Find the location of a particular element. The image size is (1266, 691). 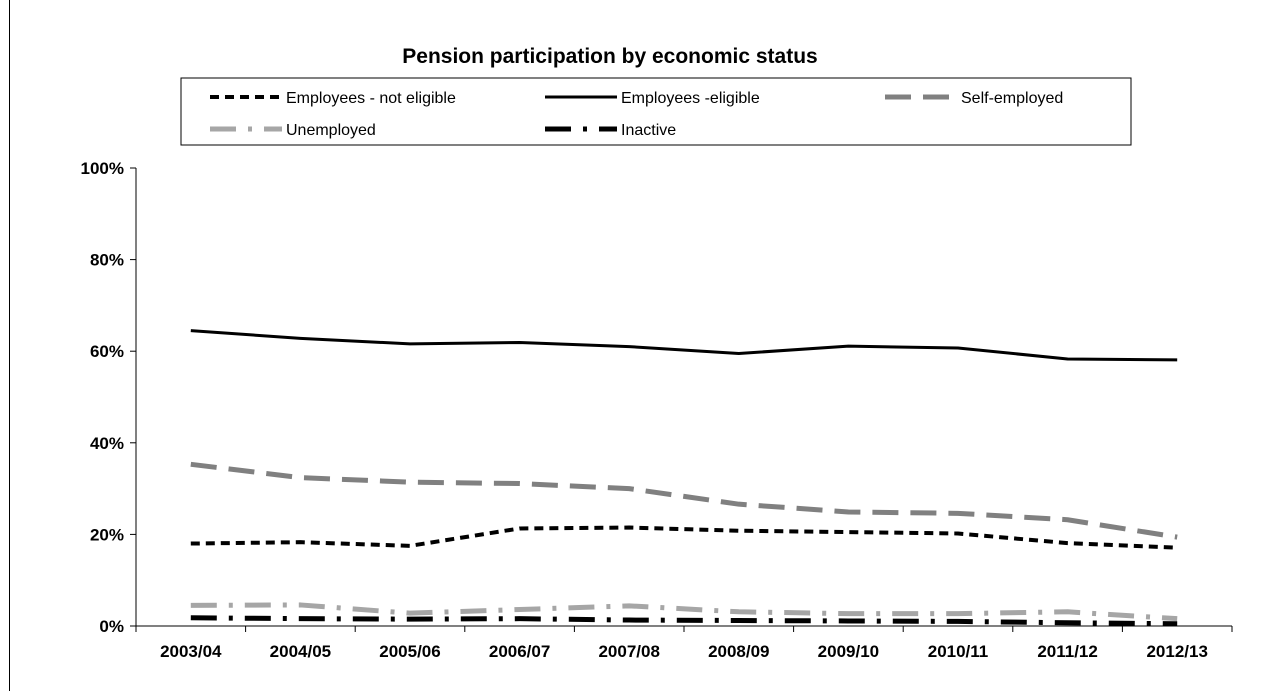

legend-item: Employees - not eligible is located at coordinates (333, 98).